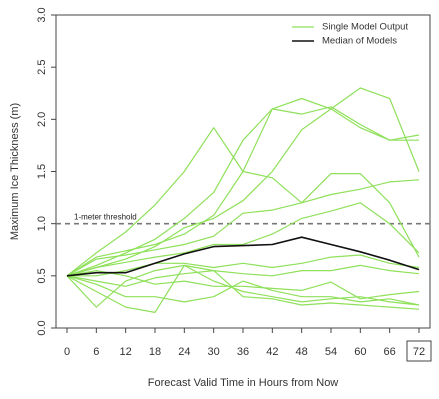 This screenshot has width=439, height=399. I want to click on x-tick-label: 48, so click(302, 352).